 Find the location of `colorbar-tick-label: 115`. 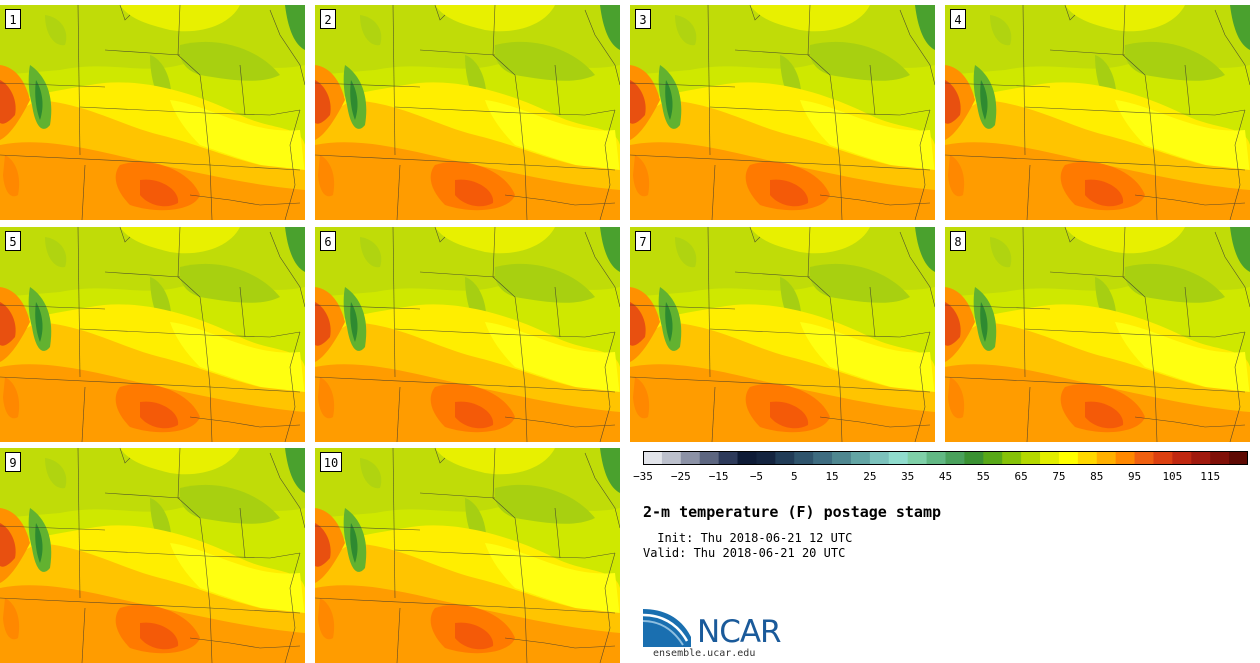

colorbar-tick-label: 115 is located at coordinates (1210, 476).